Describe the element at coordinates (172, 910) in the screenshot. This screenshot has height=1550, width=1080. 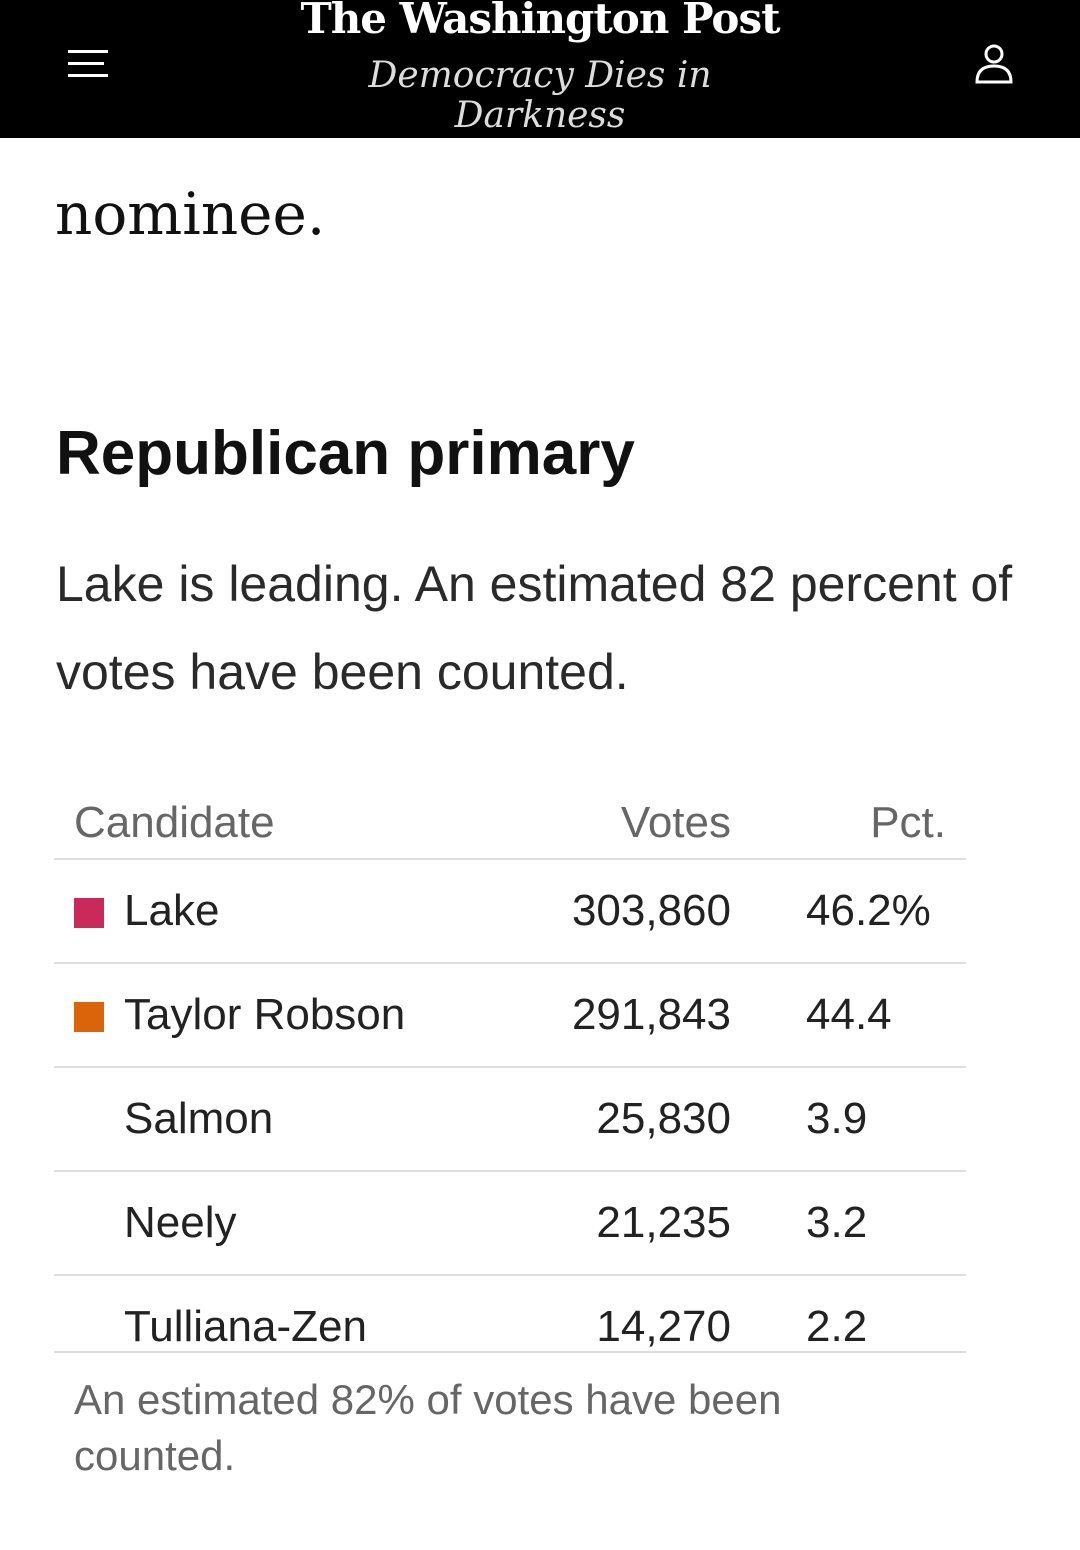
I see `candidate-name: Lake` at that location.